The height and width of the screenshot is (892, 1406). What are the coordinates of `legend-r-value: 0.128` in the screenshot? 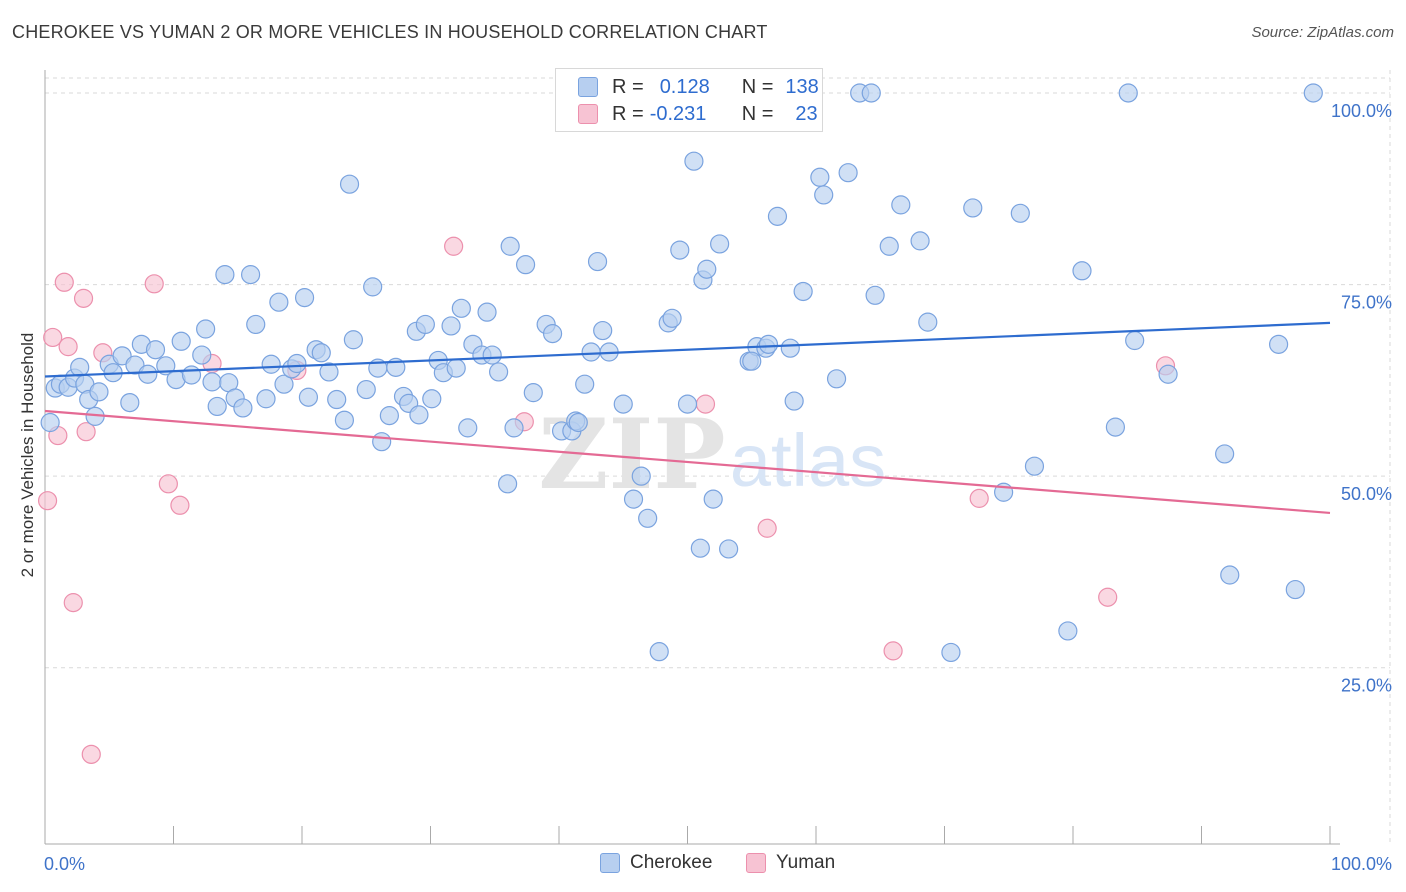 It's located at (684, 86).